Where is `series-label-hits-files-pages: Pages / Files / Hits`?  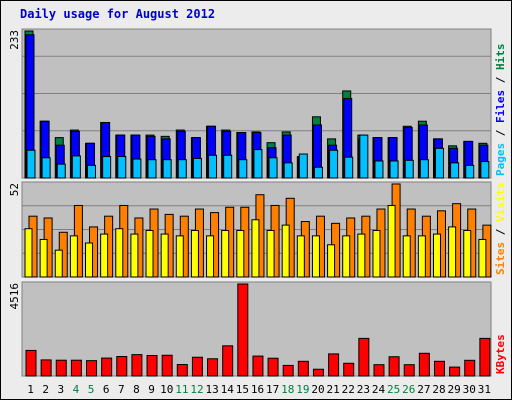 series-label-hits-files-pages: Pages / Files / Hits is located at coordinates (500, 110).